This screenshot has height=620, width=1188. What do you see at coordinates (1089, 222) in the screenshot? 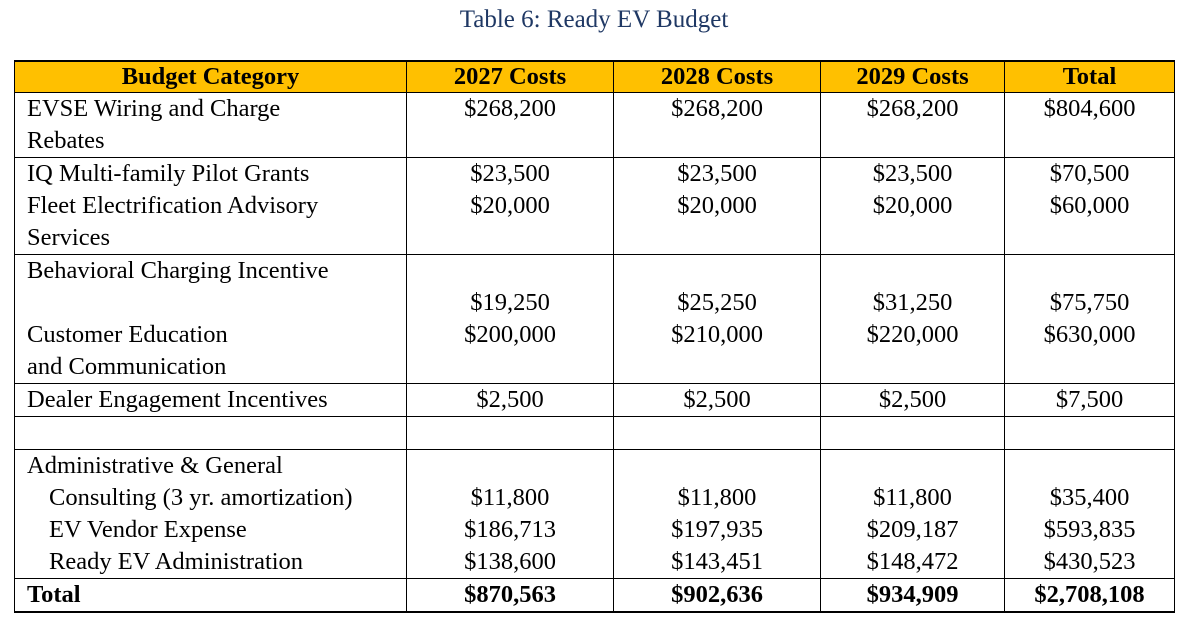
I see `cell-total: $60,000` at bounding box center [1089, 222].